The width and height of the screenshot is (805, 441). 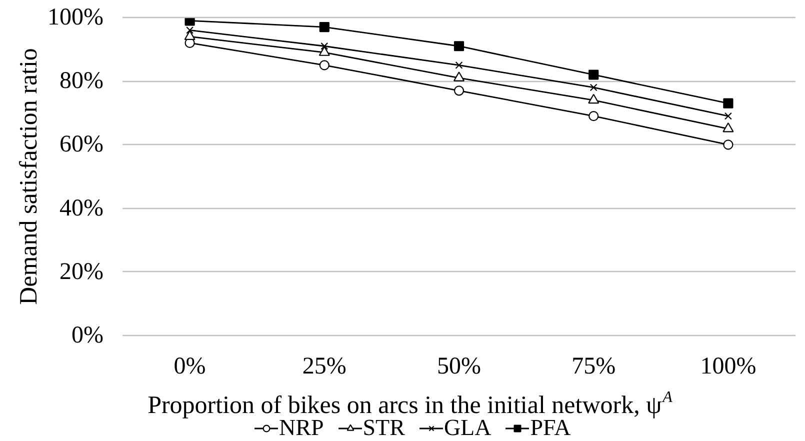 What do you see at coordinates (550, 428) in the screenshot?
I see `legend-label: PFA` at bounding box center [550, 428].